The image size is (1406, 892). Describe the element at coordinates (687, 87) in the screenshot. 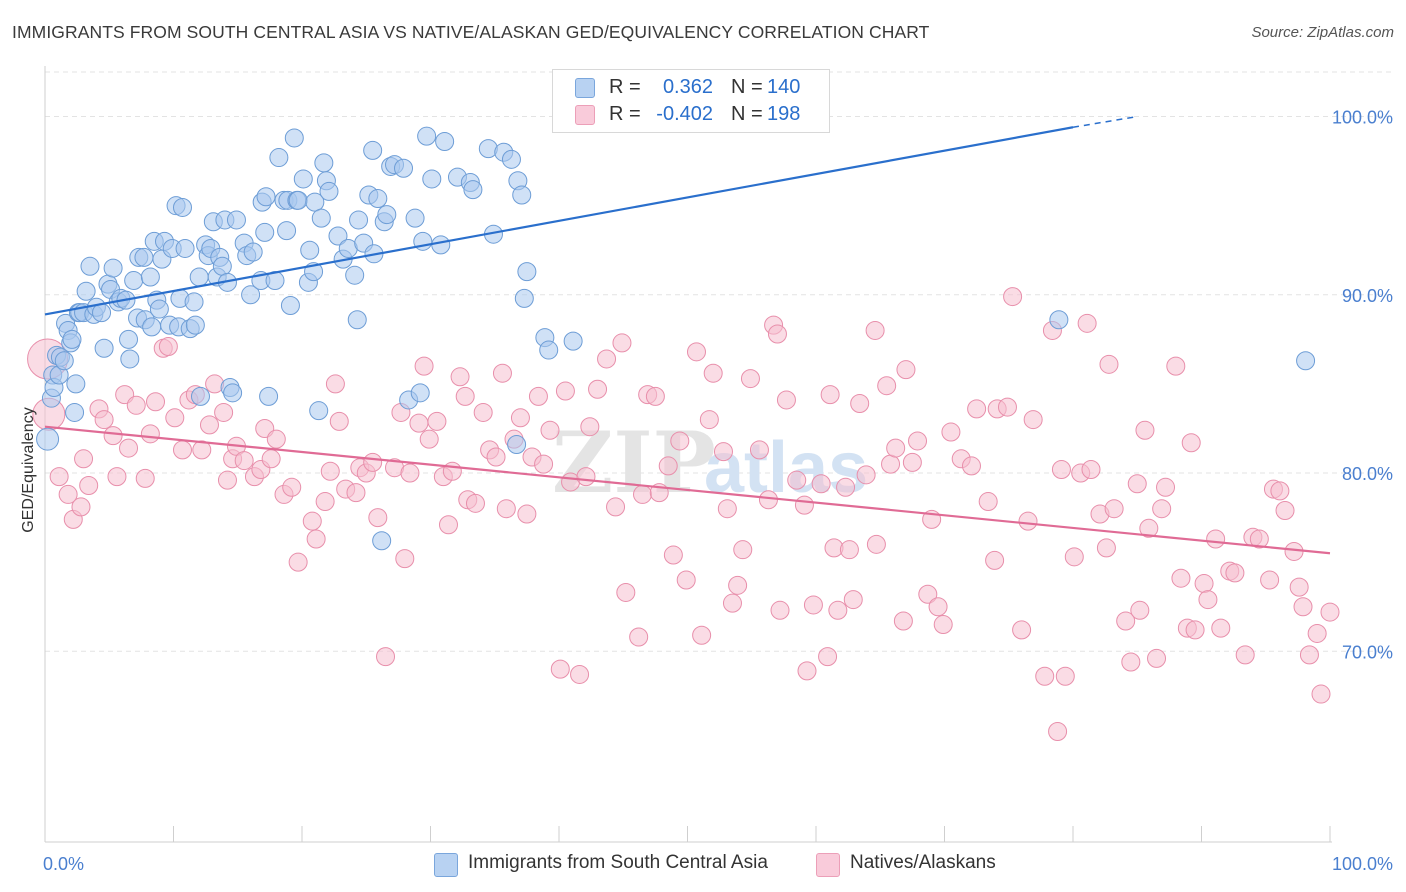

I see `legend-r-value: 0.362` at that location.